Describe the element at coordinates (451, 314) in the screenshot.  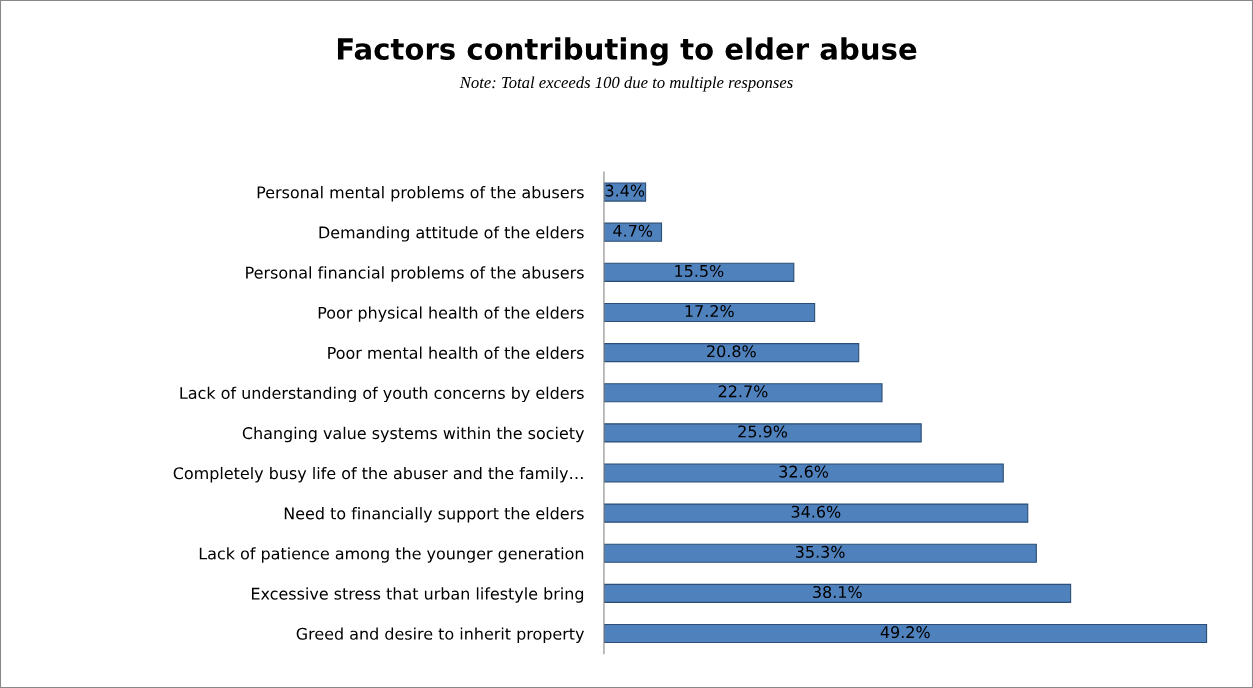
I see `y-tick-label: Poor physical health of the elders` at that location.